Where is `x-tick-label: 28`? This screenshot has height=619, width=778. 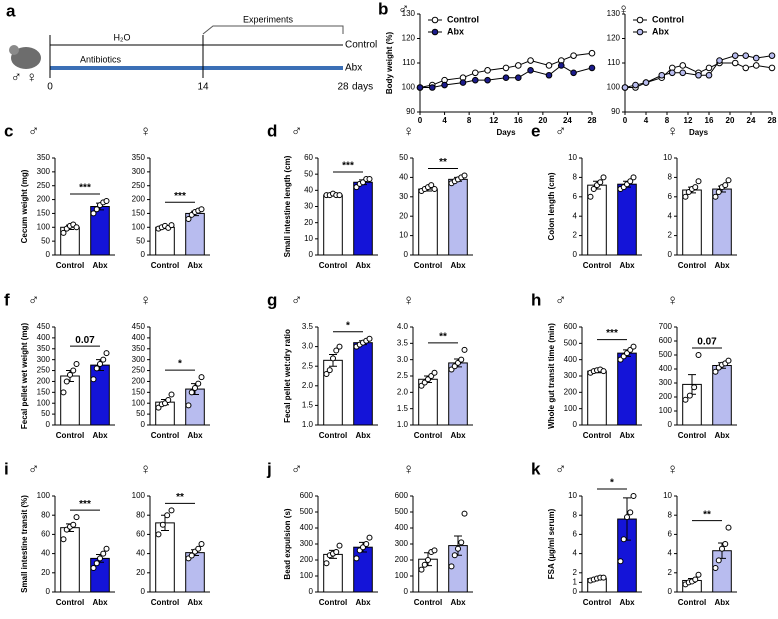 x-tick-label: 28 is located at coordinates (592, 120).